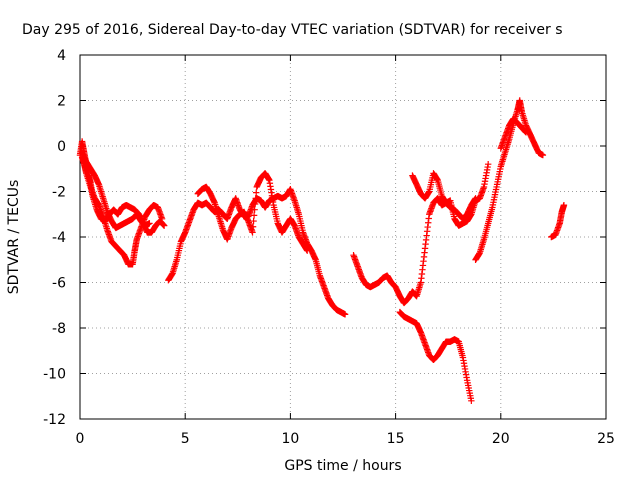 The height and width of the screenshot is (480, 640). Describe the element at coordinates (59, 238) in the screenshot. I see `y-tick-label: -4` at that location.